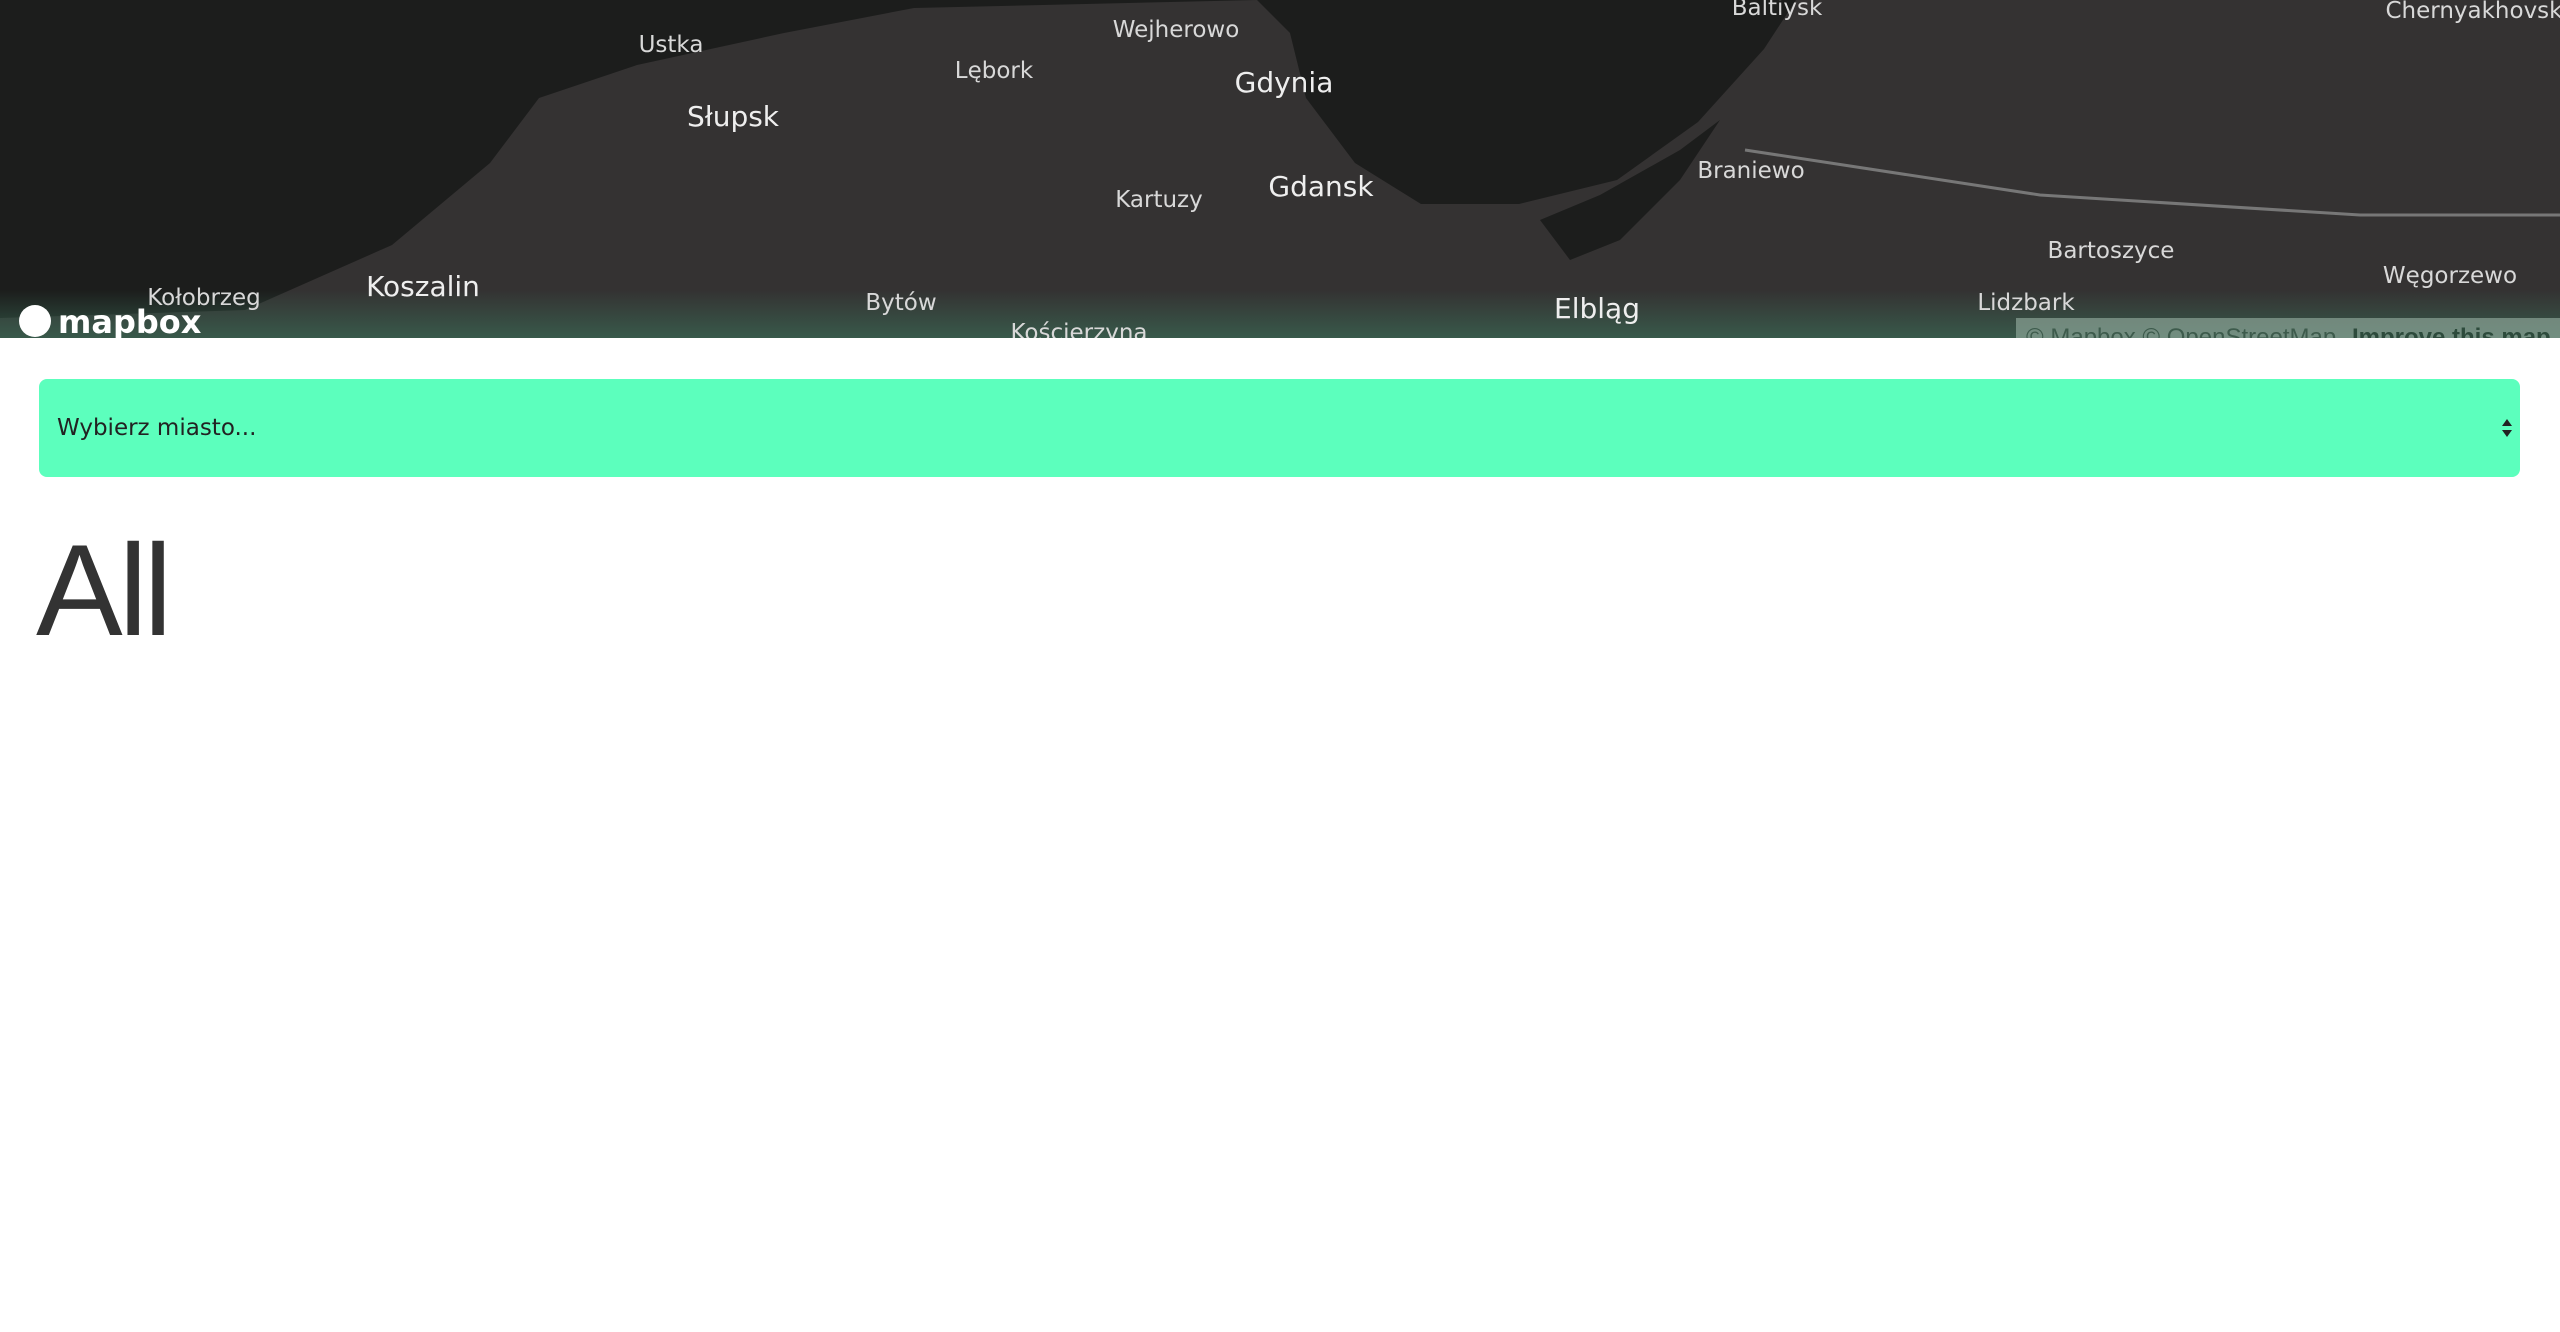 The image size is (2560, 1332). What do you see at coordinates (2152, 182) in the screenshot?
I see `border` at bounding box center [2152, 182].